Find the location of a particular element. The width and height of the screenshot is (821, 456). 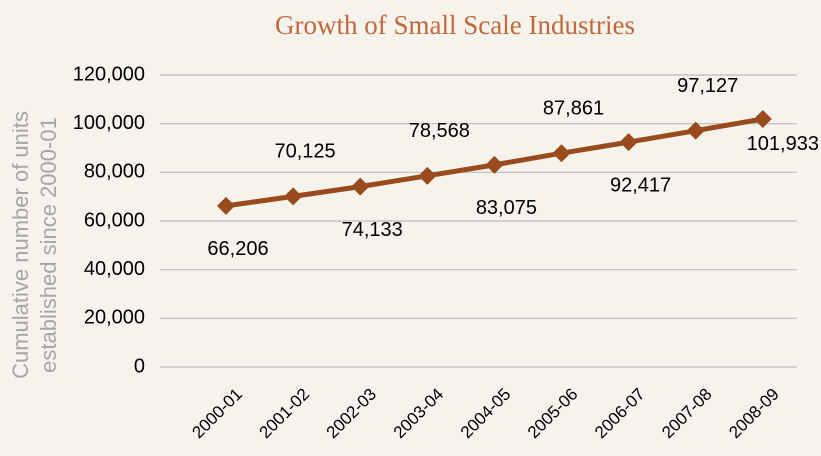

y-tick-label: 80,000 is located at coordinates (114, 172).